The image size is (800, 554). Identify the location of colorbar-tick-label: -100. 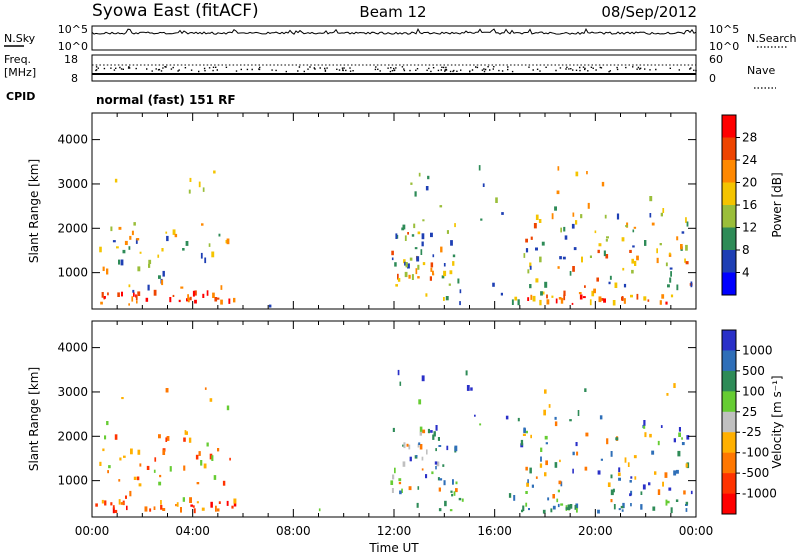
(755, 453).